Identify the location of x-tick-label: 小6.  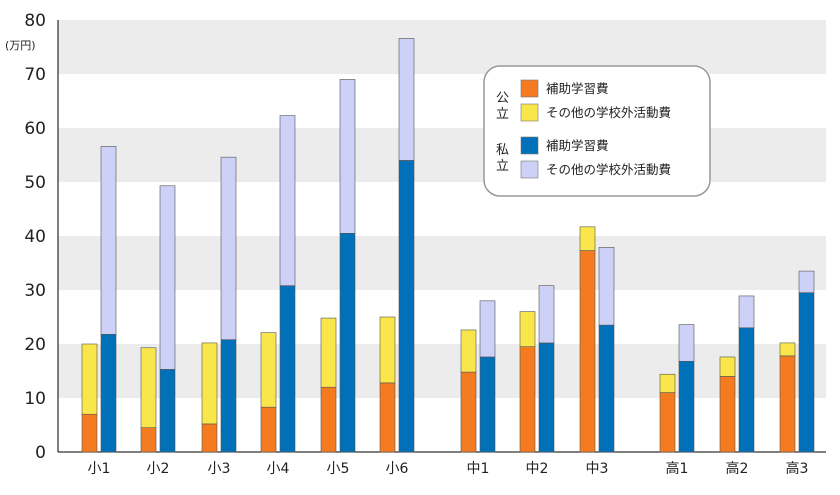
(397, 469).